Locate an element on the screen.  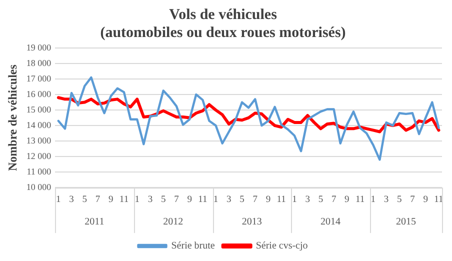
text: 2015 is located at coordinates (406, 222).